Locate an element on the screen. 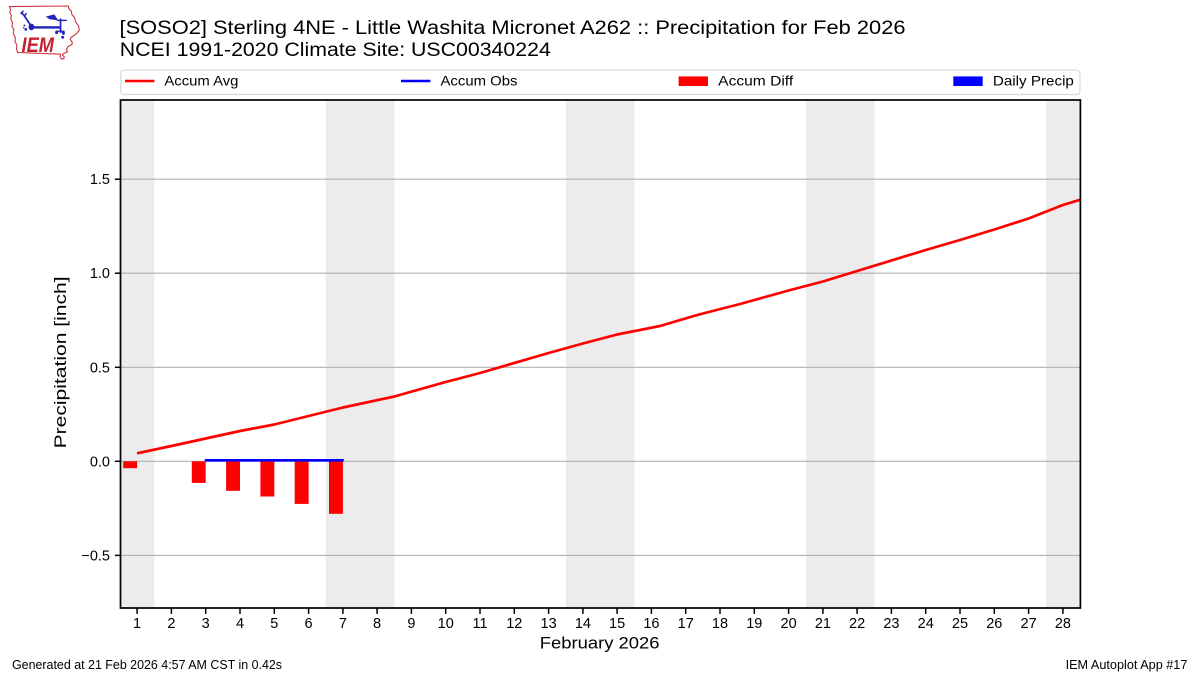 The width and height of the screenshot is (1200, 680). svg-text: 8 is located at coordinates (377, 624).